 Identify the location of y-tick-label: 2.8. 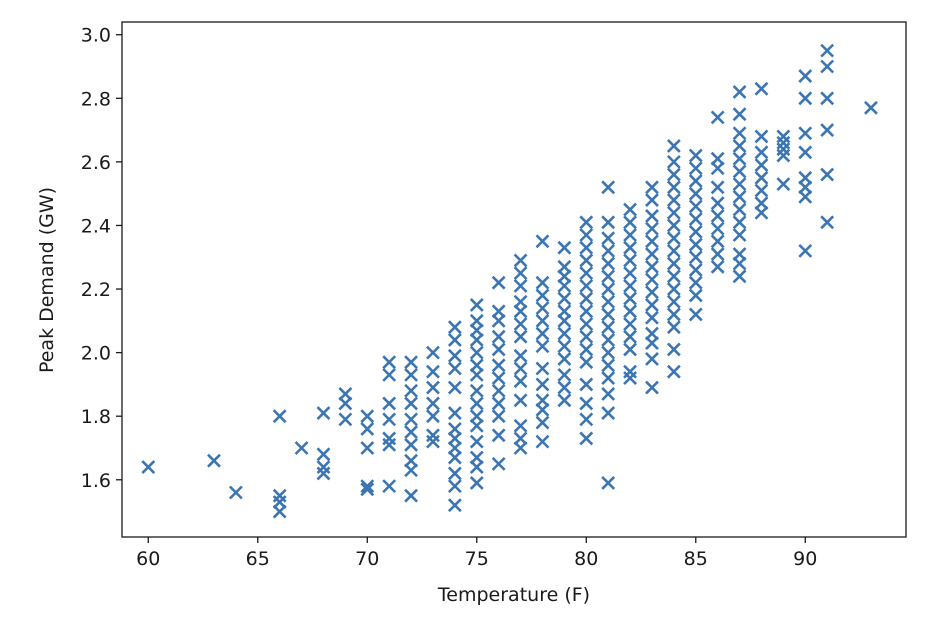
(96, 99).